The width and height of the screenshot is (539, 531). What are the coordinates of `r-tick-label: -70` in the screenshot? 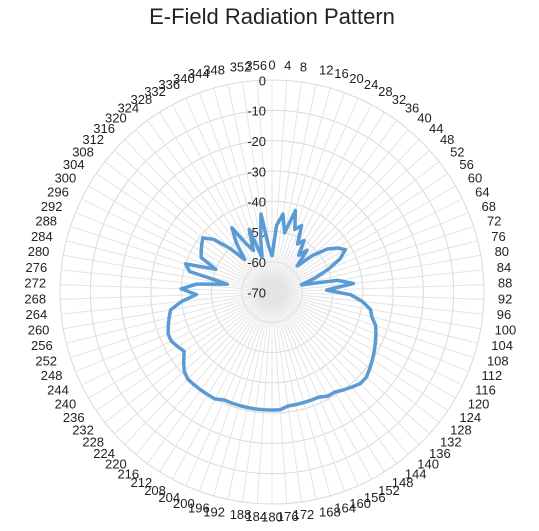 It's located at (256, 292).